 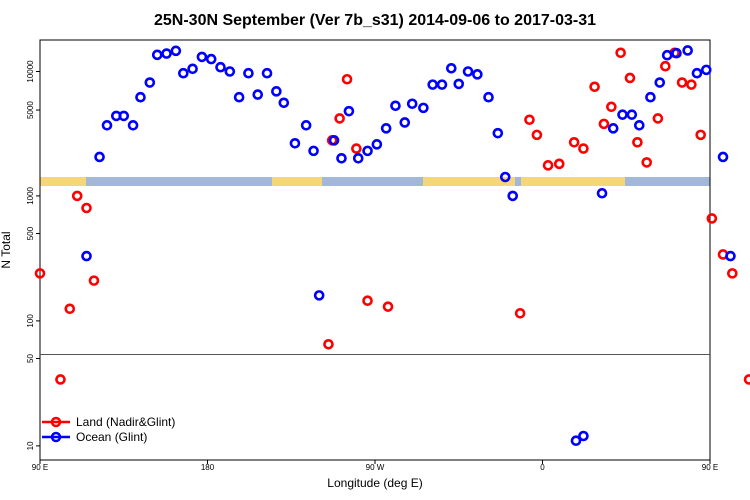 What do you see at coordinates (30, 445) in the screenshot?
I see `y-tick-label-10: 10` at bounding box center [30, 445].